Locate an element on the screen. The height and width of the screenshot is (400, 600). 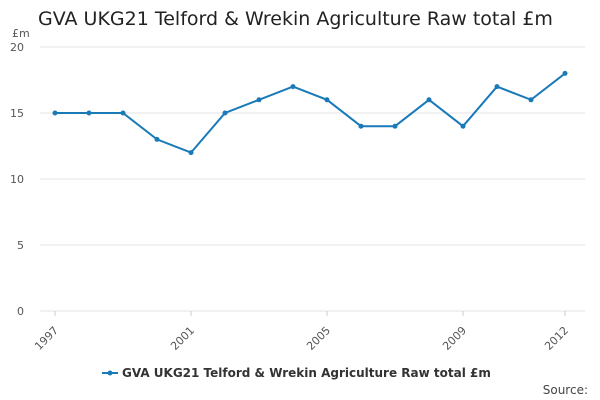
y-tick-label: 10 is located at coordinates (17, 179).